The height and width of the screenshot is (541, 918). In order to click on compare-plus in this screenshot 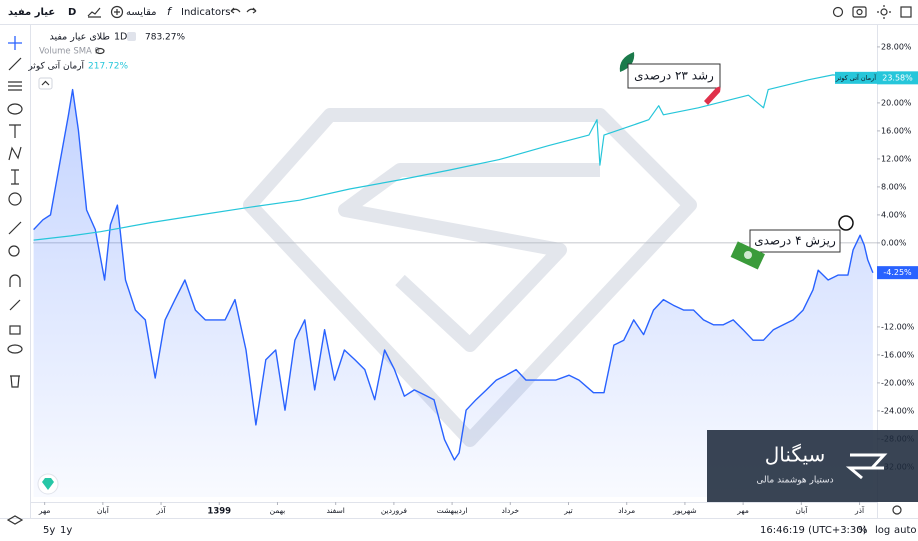, I will do `click(117, 12)`.